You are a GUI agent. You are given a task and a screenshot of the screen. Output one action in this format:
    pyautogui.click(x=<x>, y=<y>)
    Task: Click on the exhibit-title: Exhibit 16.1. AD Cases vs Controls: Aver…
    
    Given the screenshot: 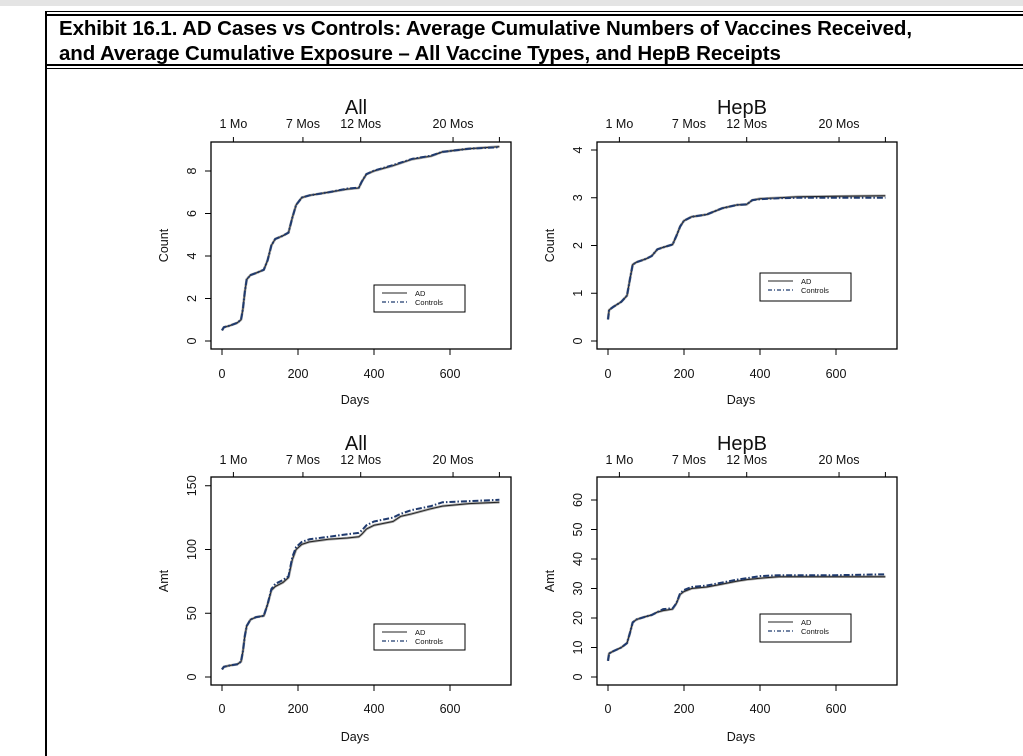 What is the action you would take?
    pyautogui.click(x=539, y=41)
    